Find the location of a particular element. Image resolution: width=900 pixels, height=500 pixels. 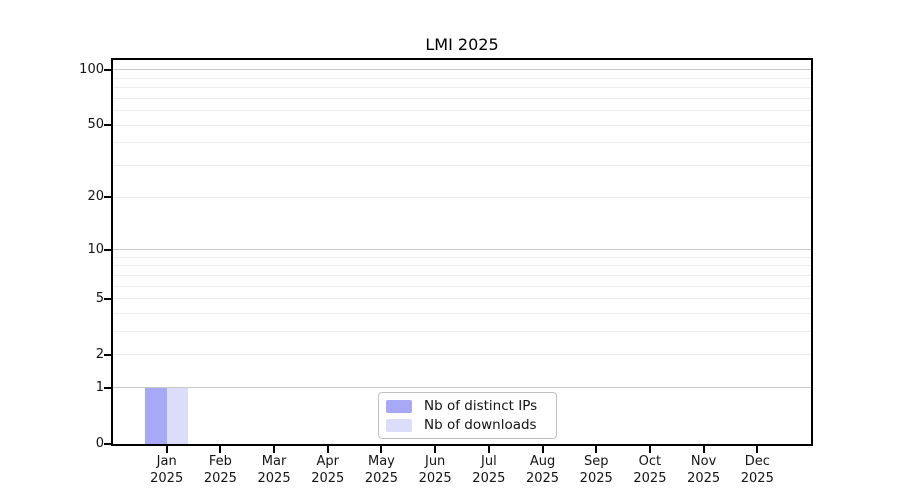

x-tick-label: Sep 2025 is located at coordinates (596, 470).